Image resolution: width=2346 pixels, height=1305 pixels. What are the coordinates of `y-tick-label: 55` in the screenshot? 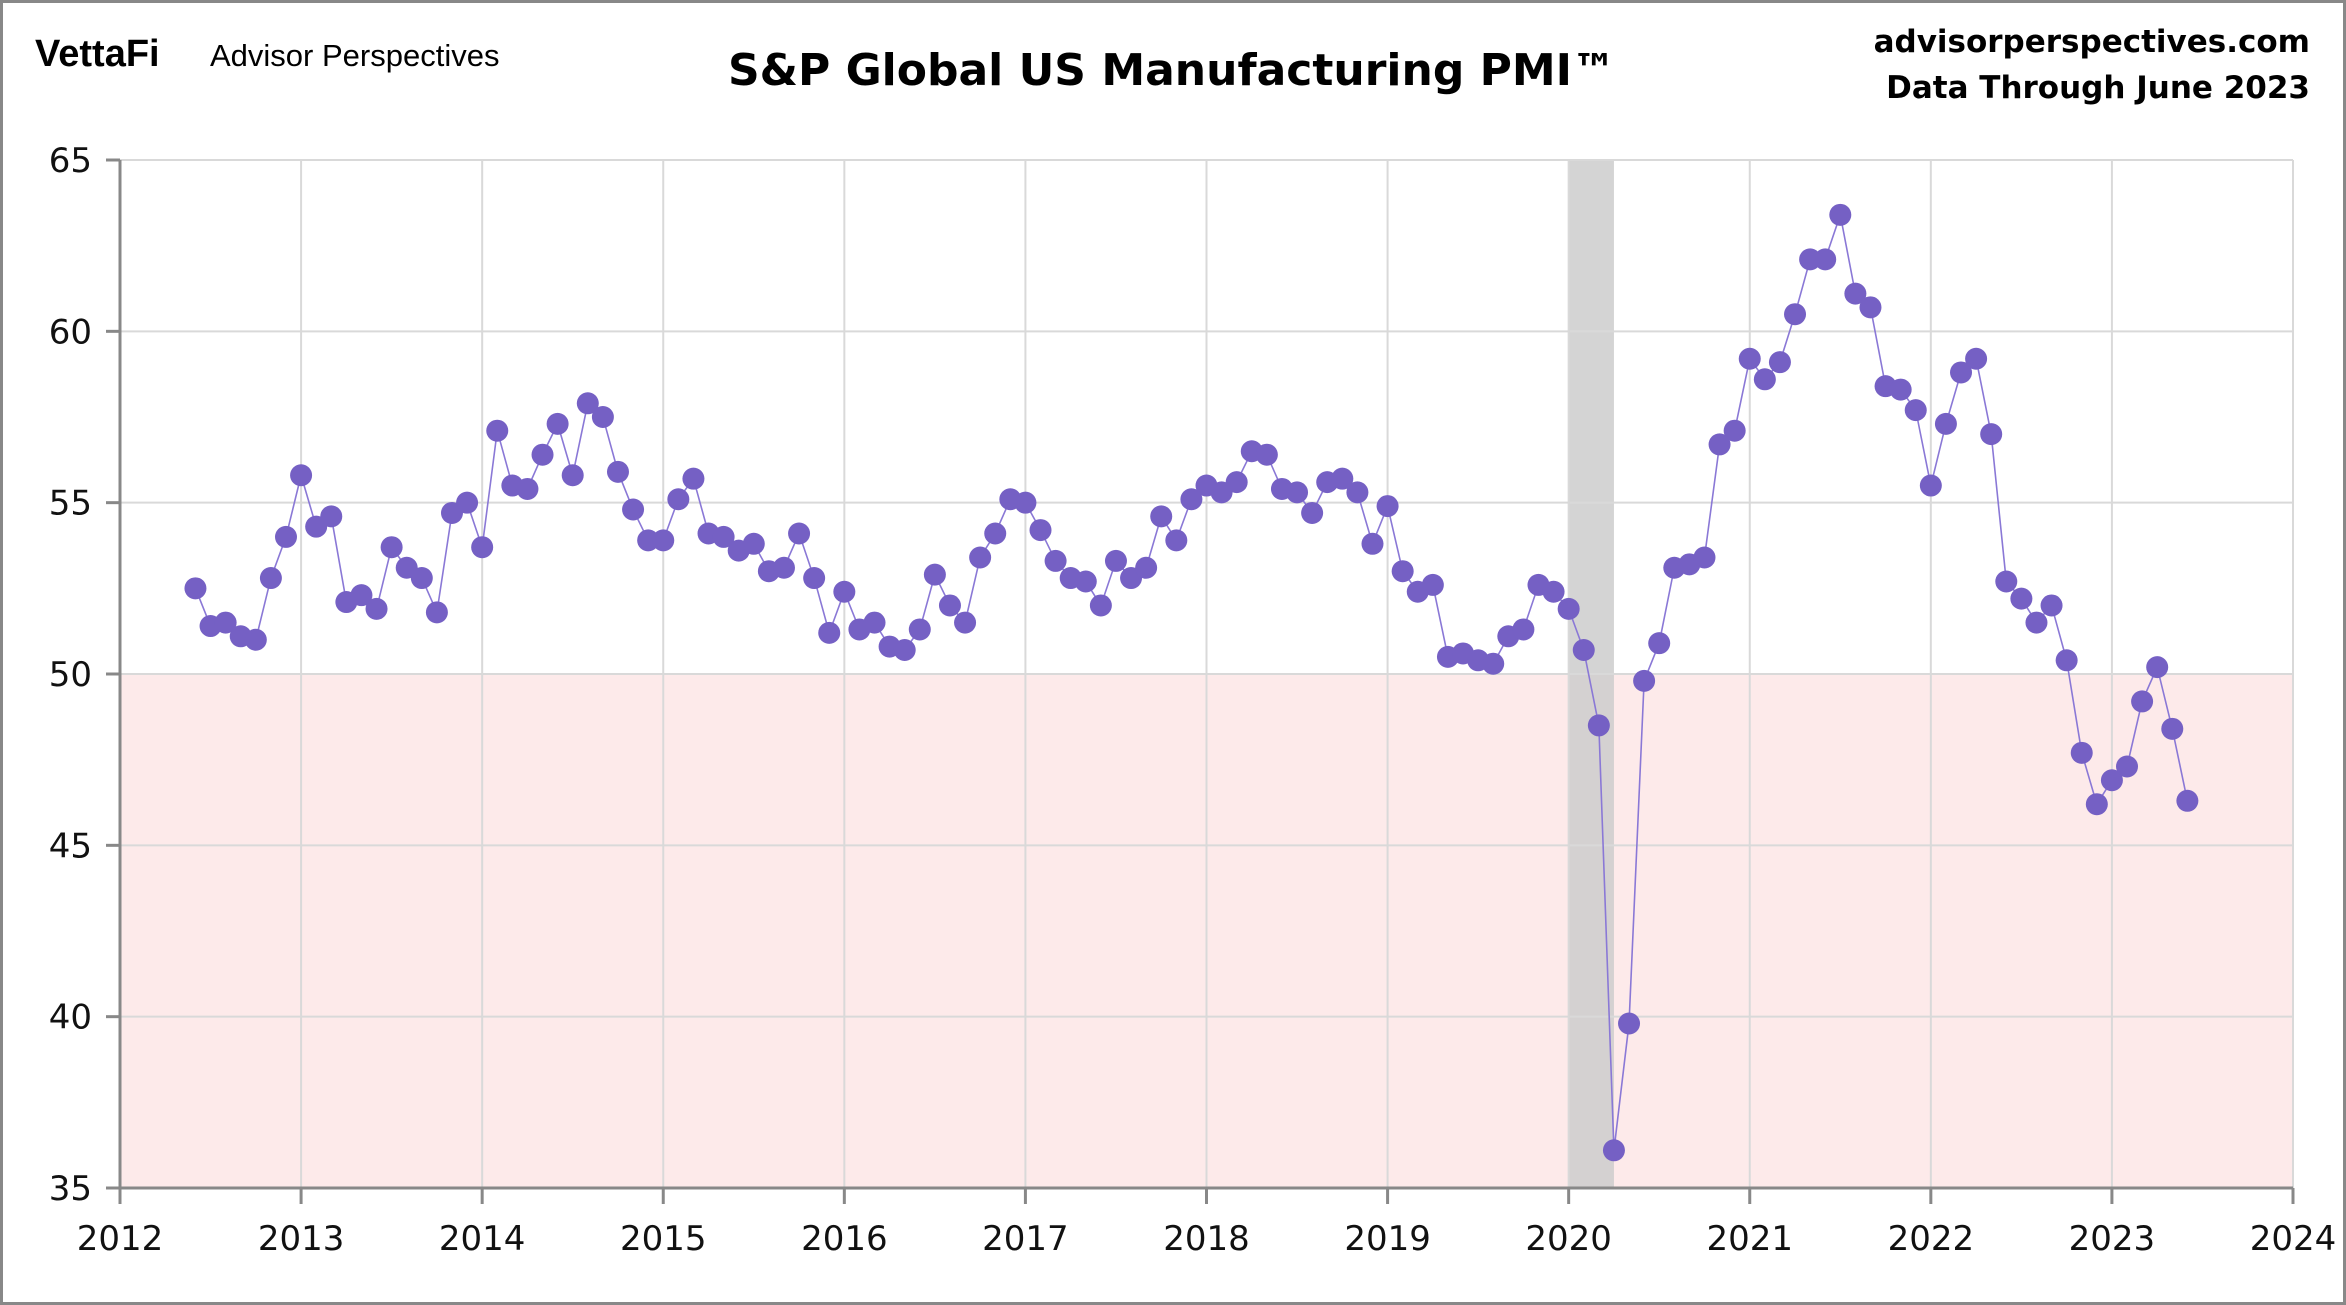 It's located at (70, 504).